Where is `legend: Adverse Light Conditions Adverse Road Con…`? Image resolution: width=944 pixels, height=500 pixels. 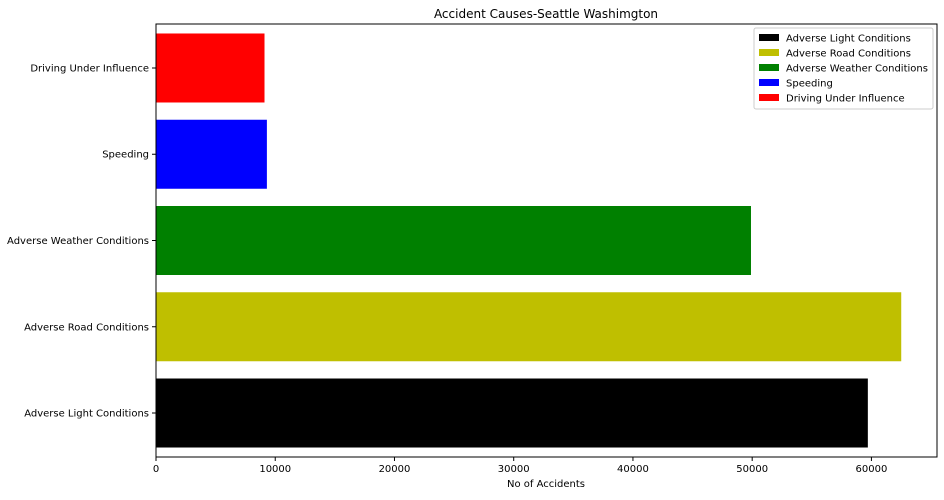 legend: Adverse Light Conditions Adverse Road Con… is located at coordinates (843, 68).